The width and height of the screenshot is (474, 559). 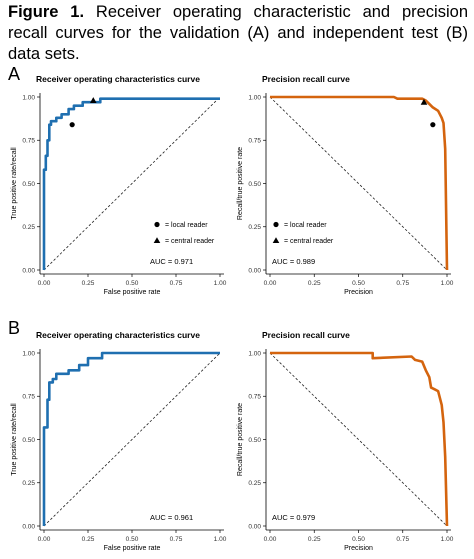 What do you see at coordinates (14, 328) in the screenshot?
I see `panel-letter-b: B` at bounding box center [14, 328].